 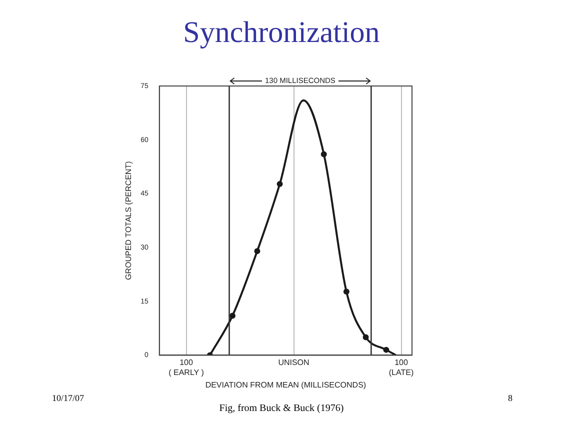 What do you see at coordinates (129, 220) in the screenshot?
I see `y-axis-title: GROUPED TOTALS (PERCENT)` at bounding box center [129, 220].